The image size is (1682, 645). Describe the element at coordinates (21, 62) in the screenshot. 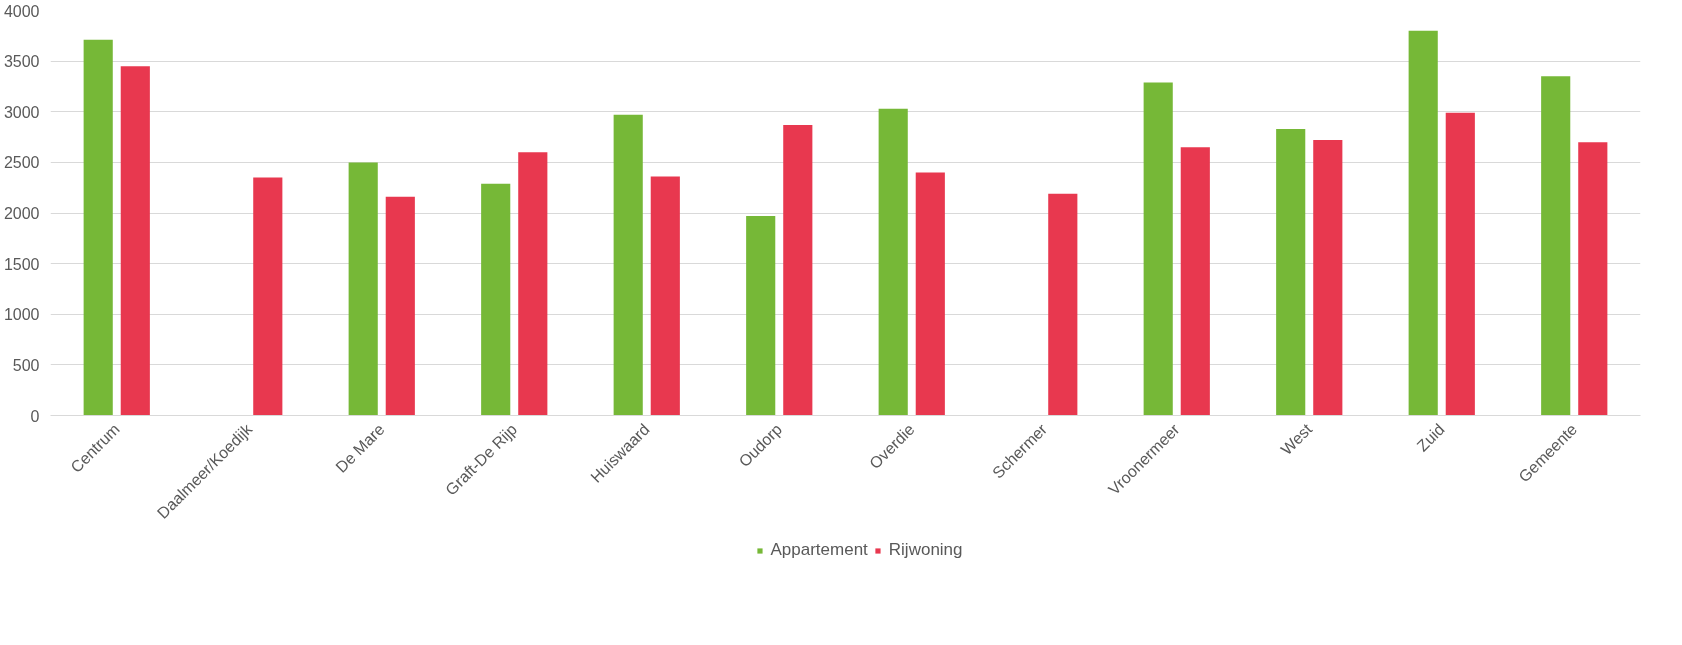

I see `y-tick-label: 3500` at that location.